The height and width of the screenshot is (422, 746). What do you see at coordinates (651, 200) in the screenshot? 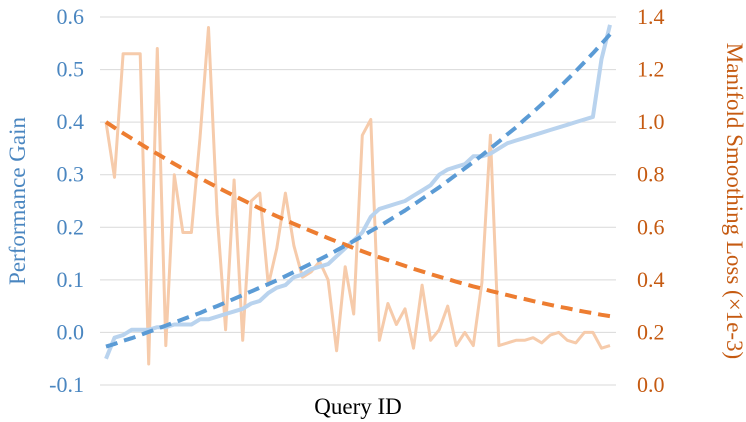
I see `right-axis-ticks: 0.0 0.2 0.4 0.6 0.8 1.0 1.2 1.4` at bounding box center [651, 200].